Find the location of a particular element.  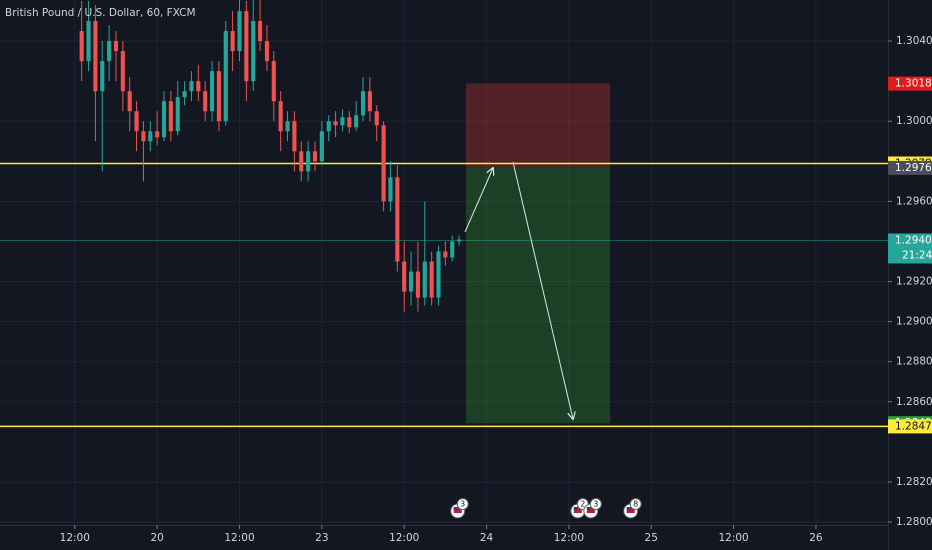

target-zone is located at coordinates (538, 295).